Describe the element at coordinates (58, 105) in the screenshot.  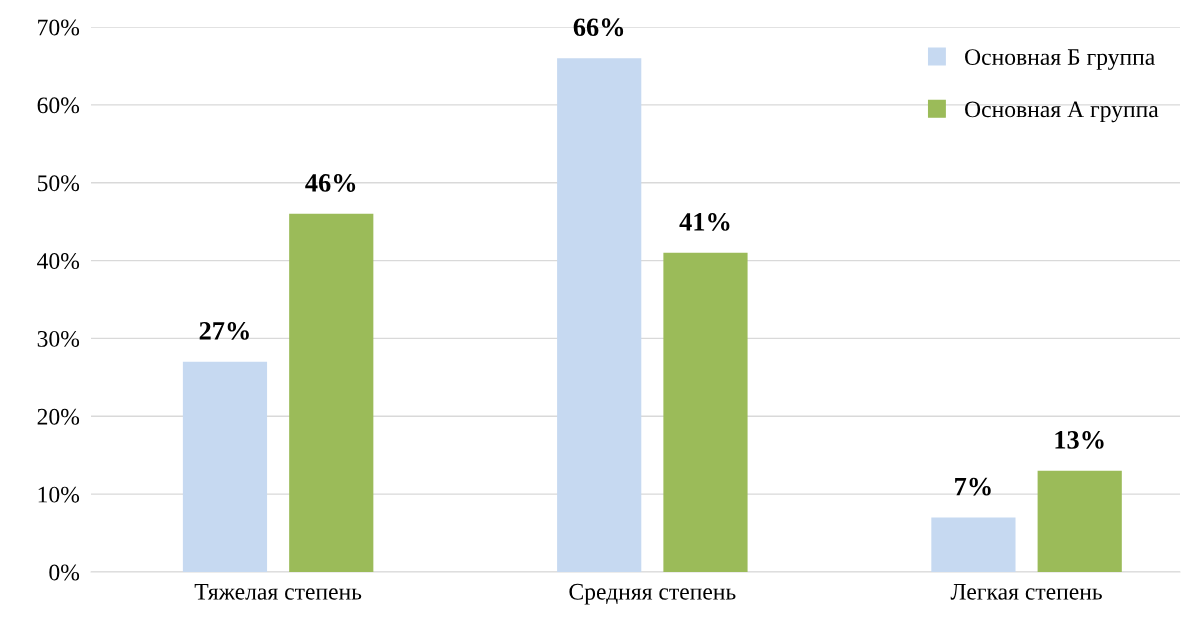
I see `y-tick-label: 60%` at that location.